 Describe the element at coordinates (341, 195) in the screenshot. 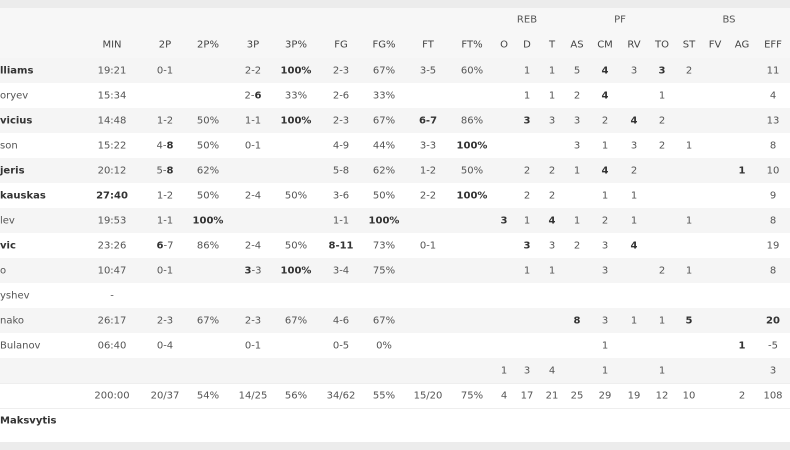

I see `stat-cell: 3-6` at that location.